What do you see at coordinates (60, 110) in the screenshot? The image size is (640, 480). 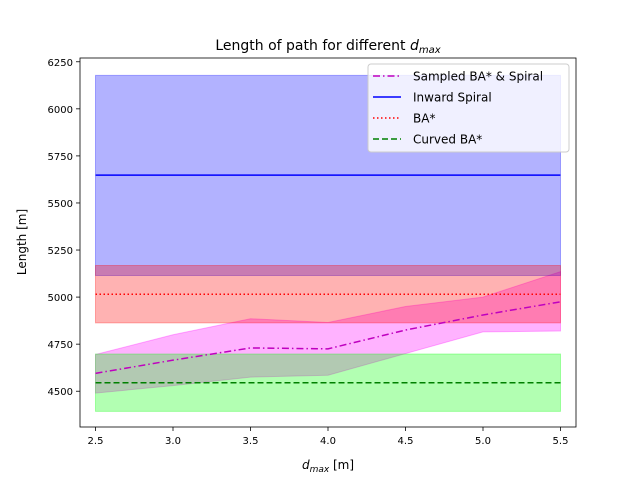 I see `y-tick-label: 6000` at bounding box center [60, 110].